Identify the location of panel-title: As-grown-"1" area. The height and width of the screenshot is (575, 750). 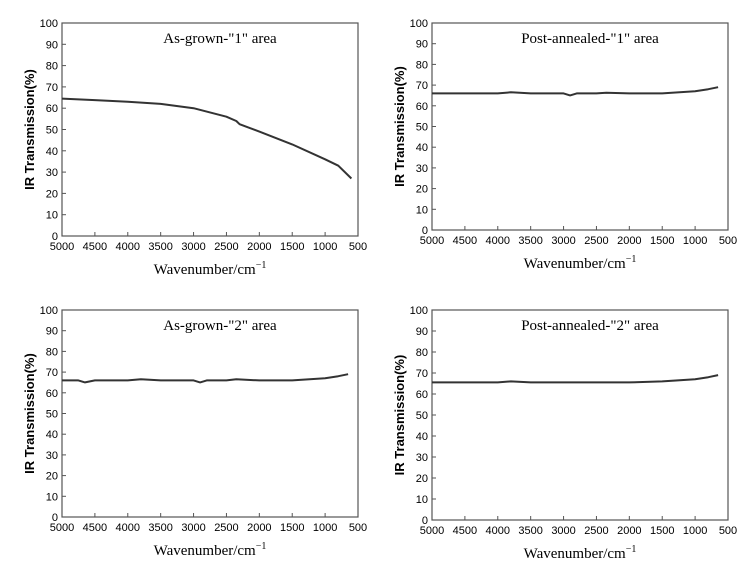
(220, 39).